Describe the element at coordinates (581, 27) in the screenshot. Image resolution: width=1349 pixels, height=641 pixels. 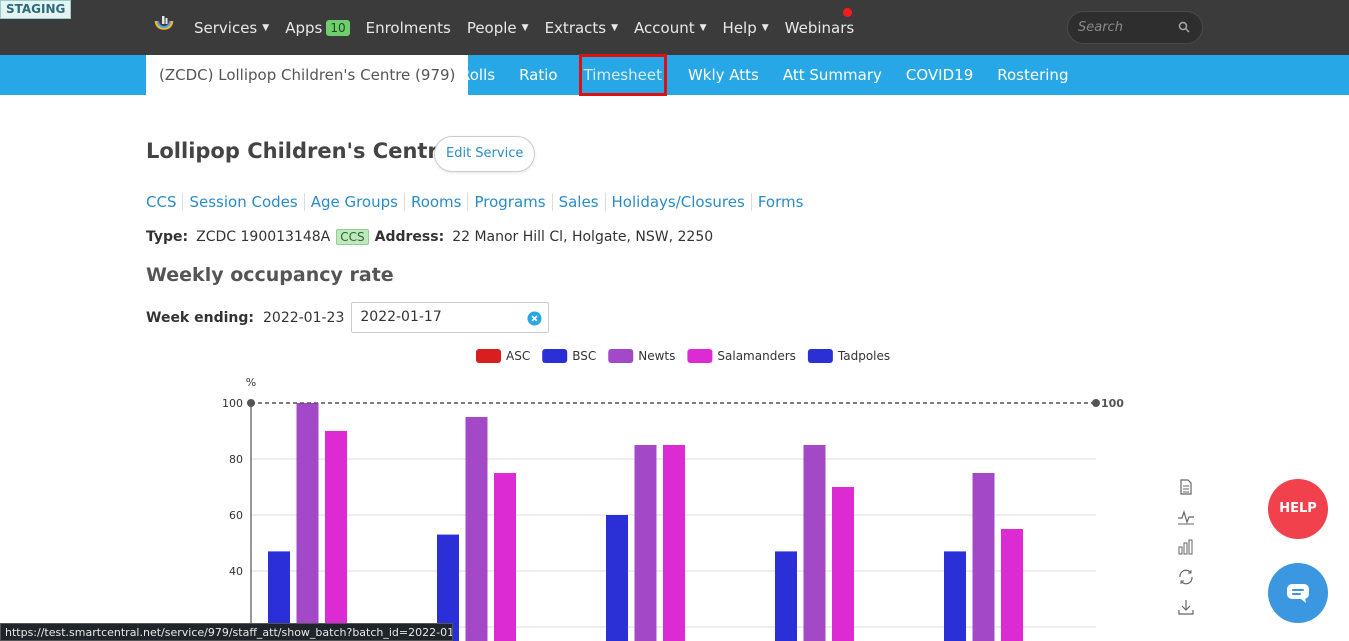
I see `nav-extracts: Extracts ▼` at that location.